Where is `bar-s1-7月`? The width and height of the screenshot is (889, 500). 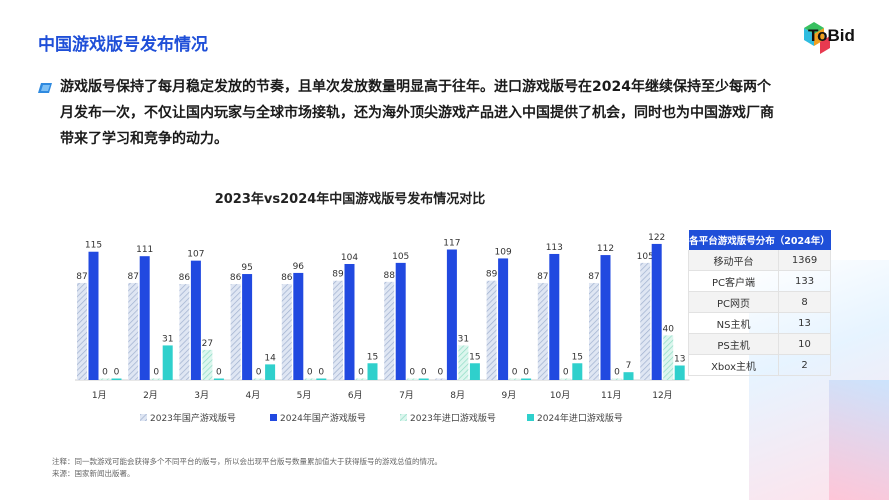 bar-s1-7月 is located at coordinates (400, 321).